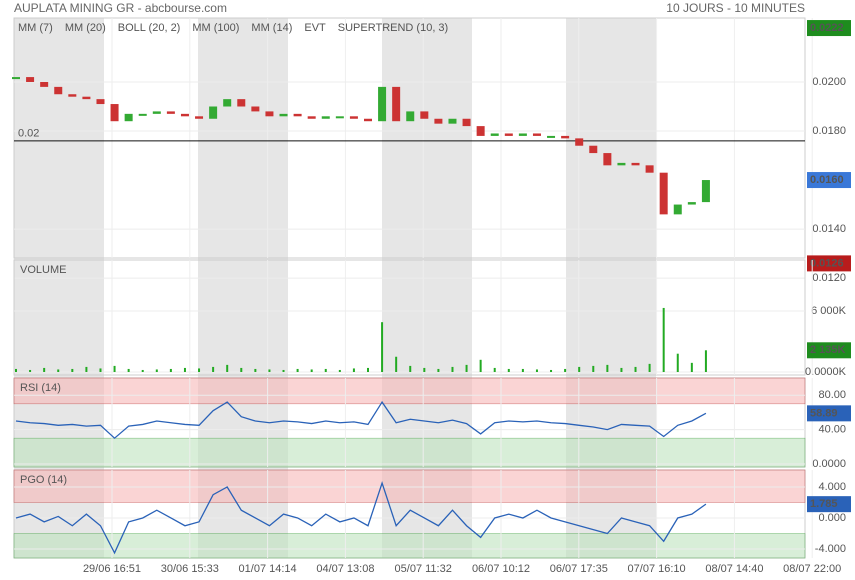 The image size is (855, 580). What do you see at coordinates (315, 28) in the screenshot?
I see `indicator-legend: EVT` at bounding box center [315, 28].